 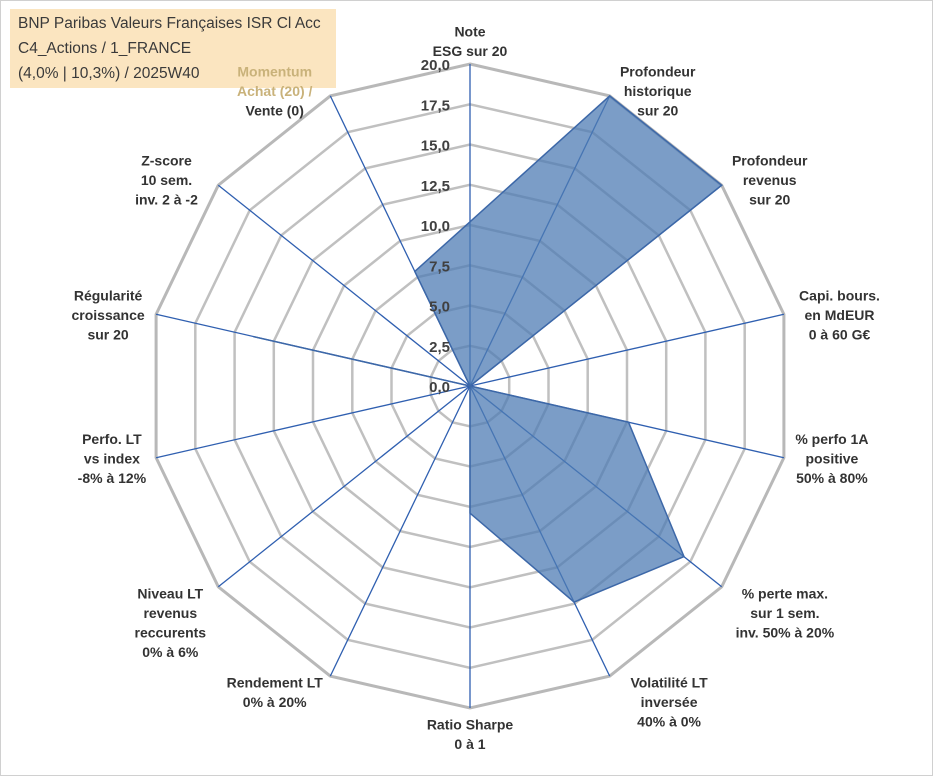 I want to click on radial-tick-labels: 0,0 2,5 5,0 7,5 10,0 12,5 15,0 17,5 20,0, so click(x=435, y=226).